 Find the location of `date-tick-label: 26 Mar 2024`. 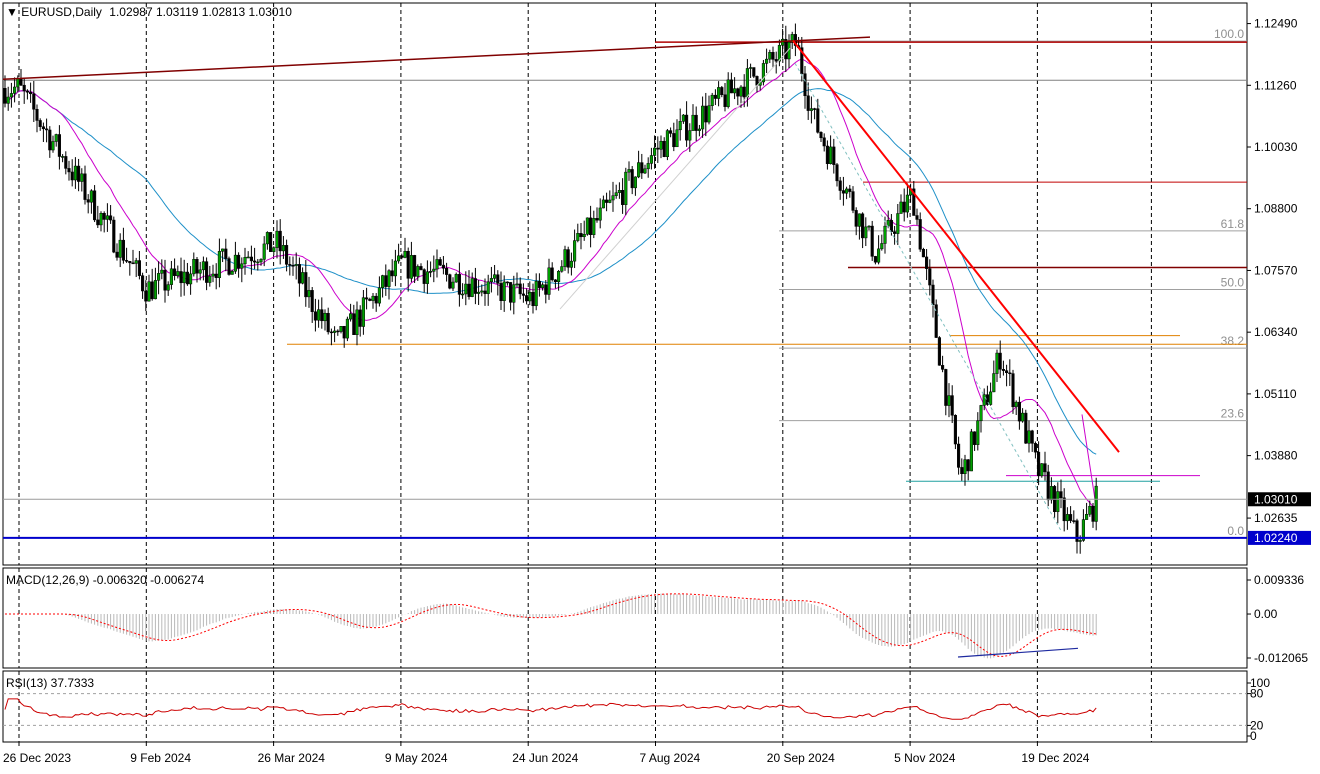

date-tick-label: 26 Mar 2024 is located at coordinates (292, 758).